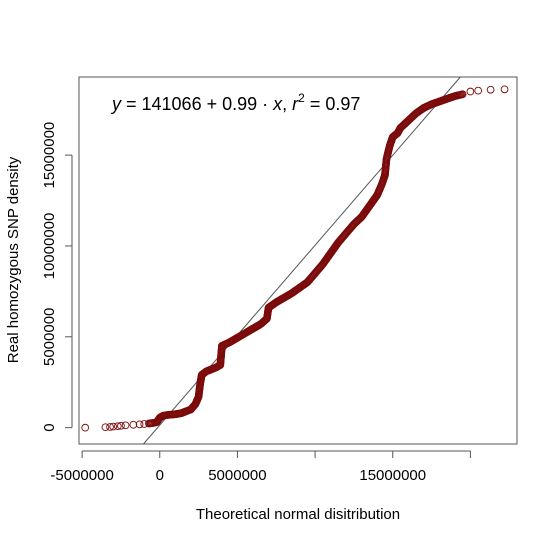  I want to click on y-tick-label: 0, so click(49, 427).